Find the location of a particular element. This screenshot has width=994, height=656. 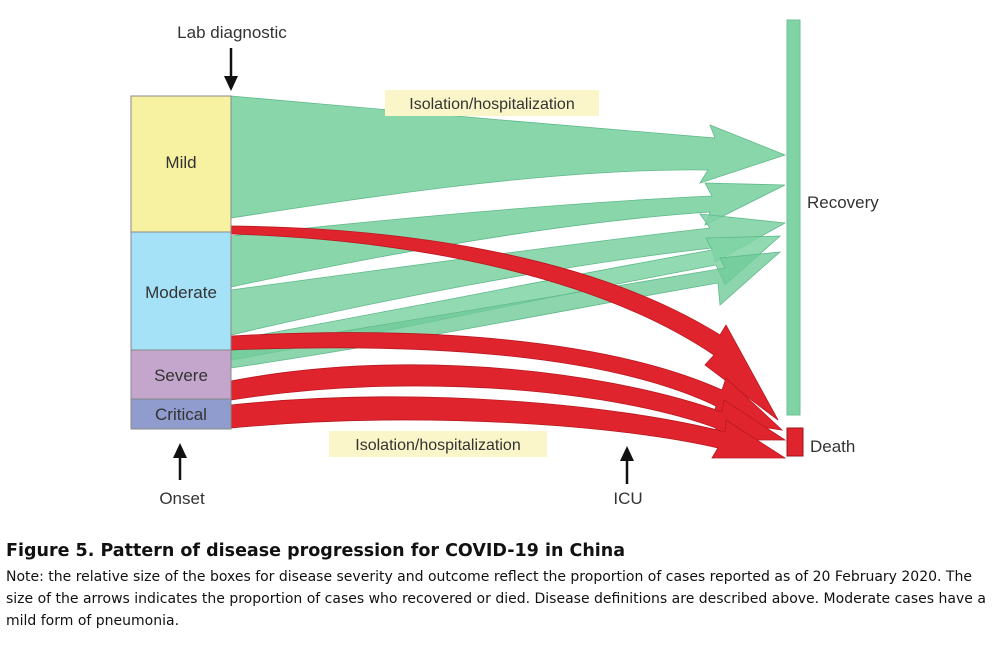

outcome-label-recovery: Recovery is located at coordinates (843, 202).